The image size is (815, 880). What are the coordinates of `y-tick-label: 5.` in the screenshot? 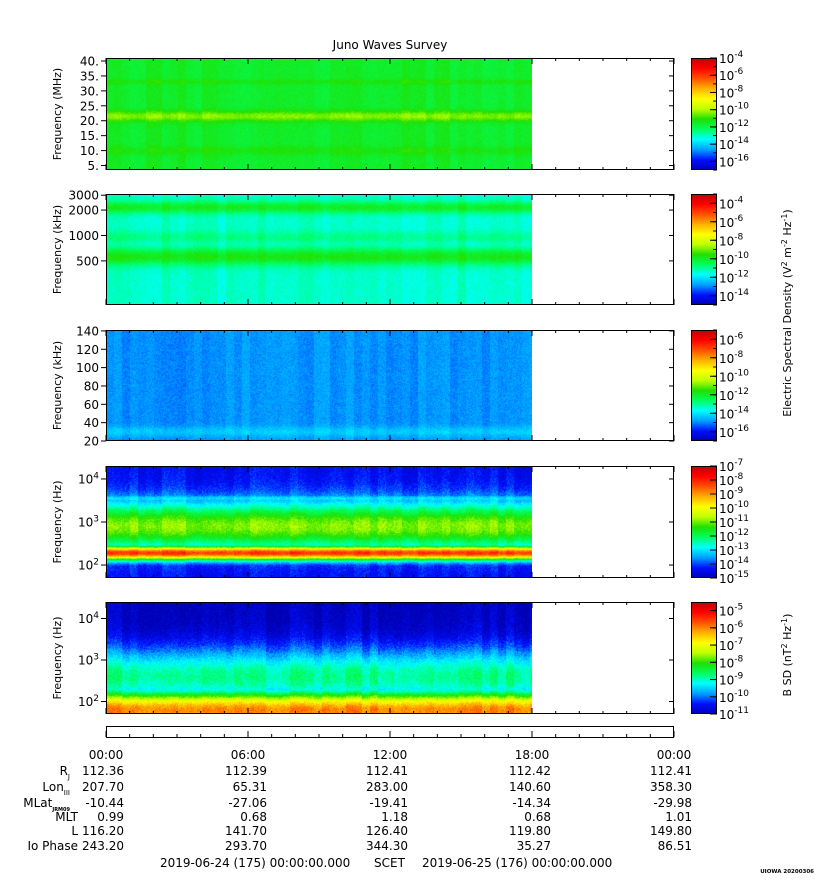 It's located at (93, 166).